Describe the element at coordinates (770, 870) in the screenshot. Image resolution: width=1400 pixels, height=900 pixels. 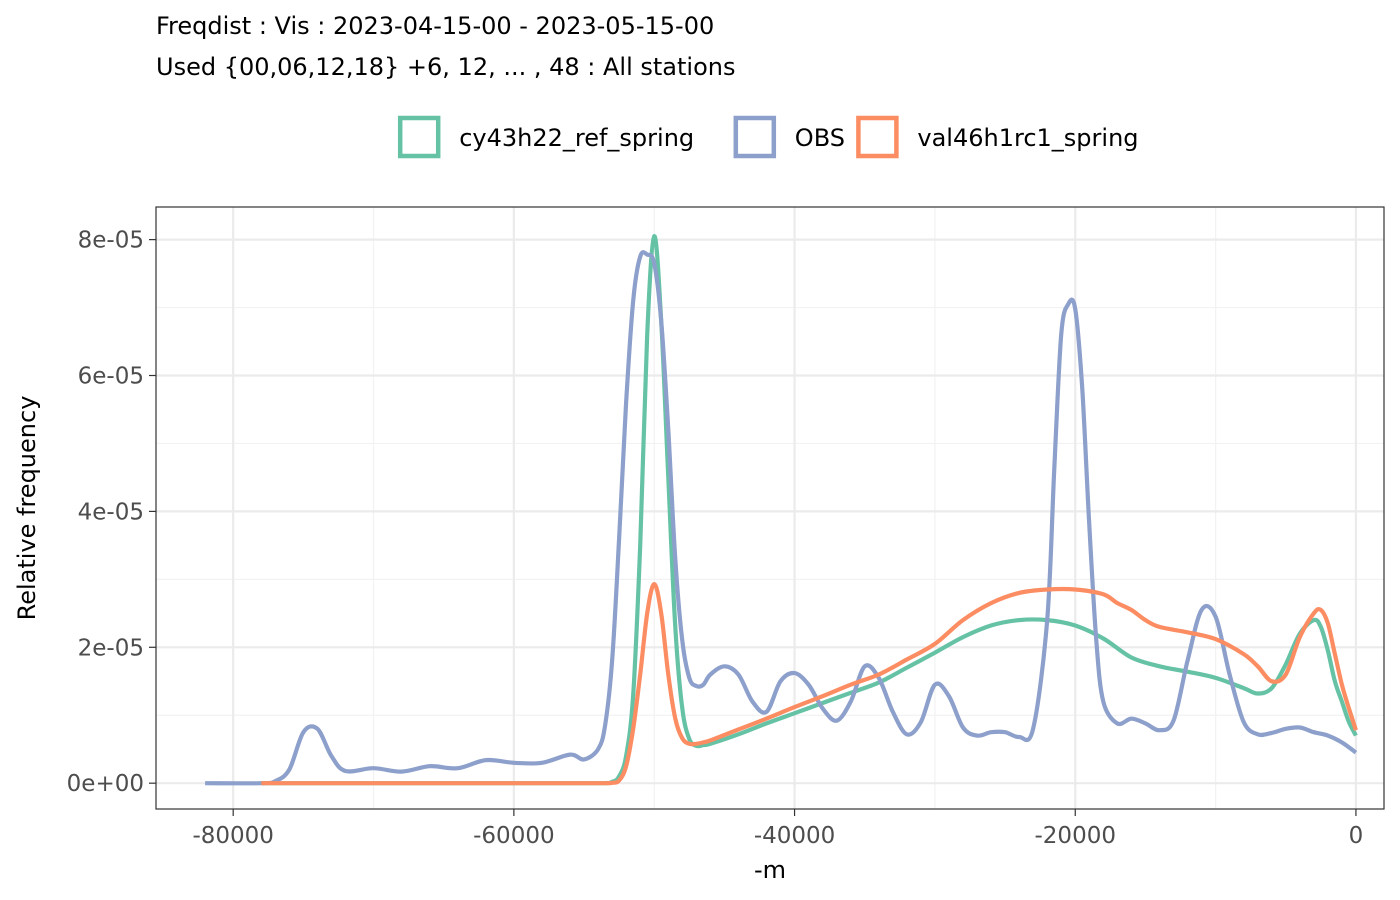
I see `x-axis-label: -m` at that location.